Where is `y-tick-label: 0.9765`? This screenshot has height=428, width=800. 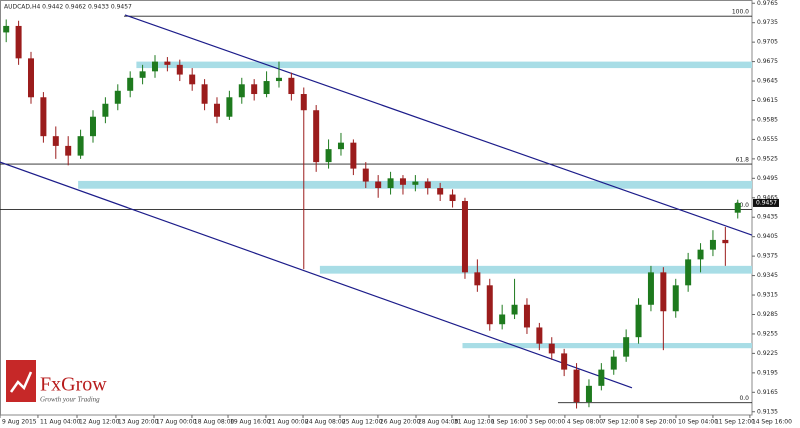 y-tick-label: 0.9765 is located at coordinates (767, 3).